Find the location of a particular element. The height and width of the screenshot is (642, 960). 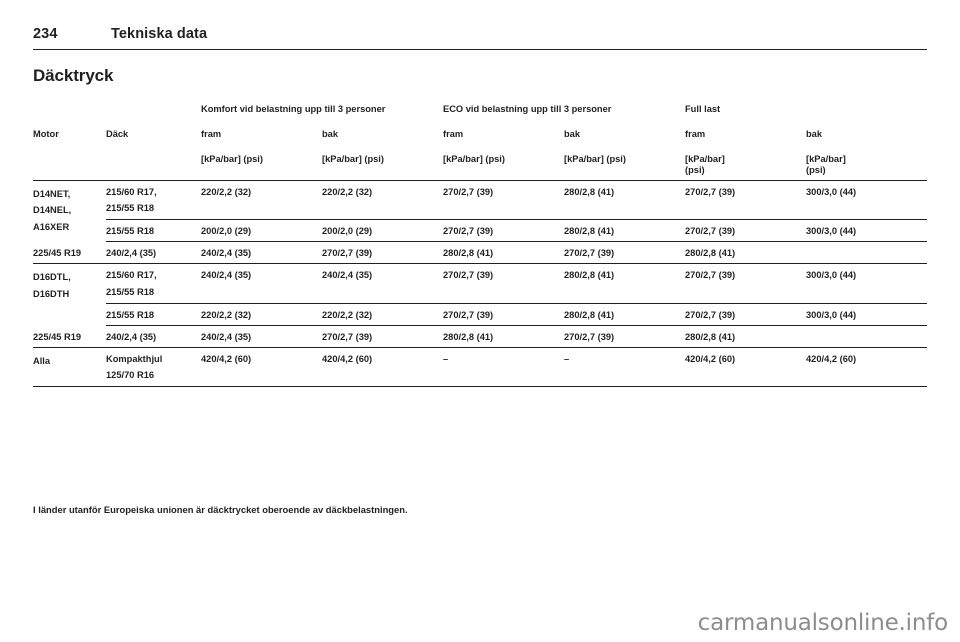

header-group-fulllast: Full last is located at coordinates (703, 109).